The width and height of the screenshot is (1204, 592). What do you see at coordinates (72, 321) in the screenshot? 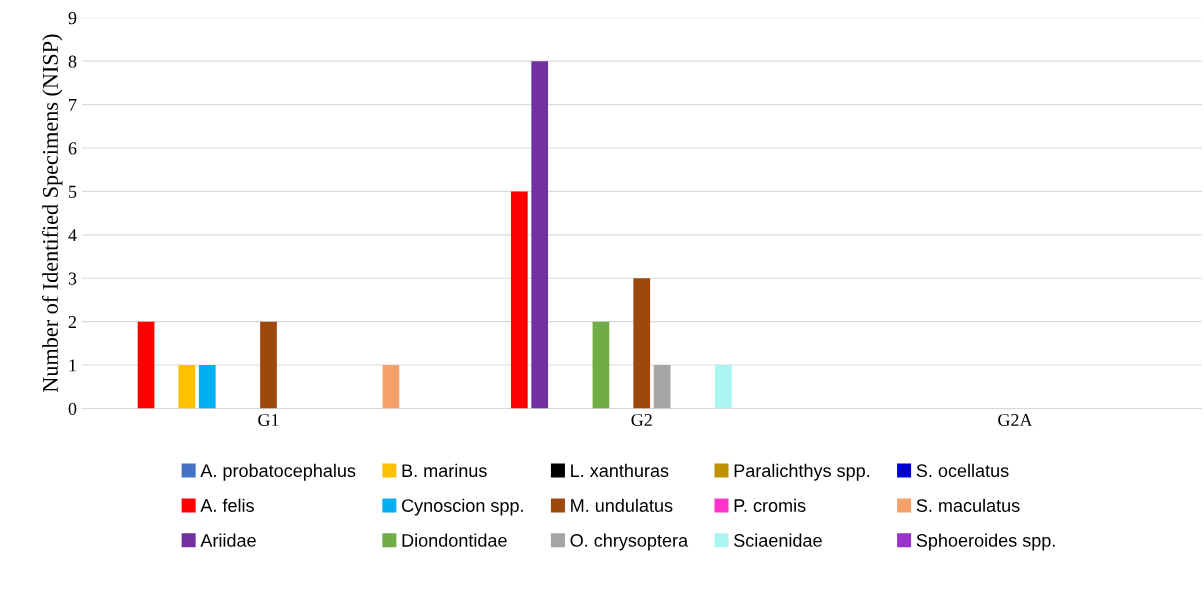
I see `y-tick-label: 2` at bounding box center [72, 321].